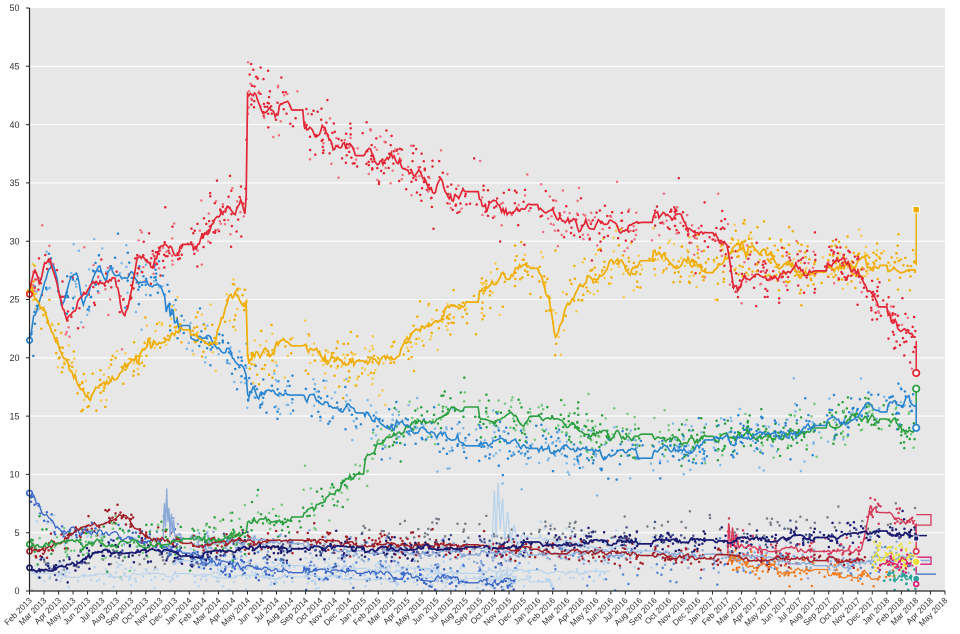  Describe the element at coordinates (14, 358) in the screenshot. I see `svg-text: 20` at that location.